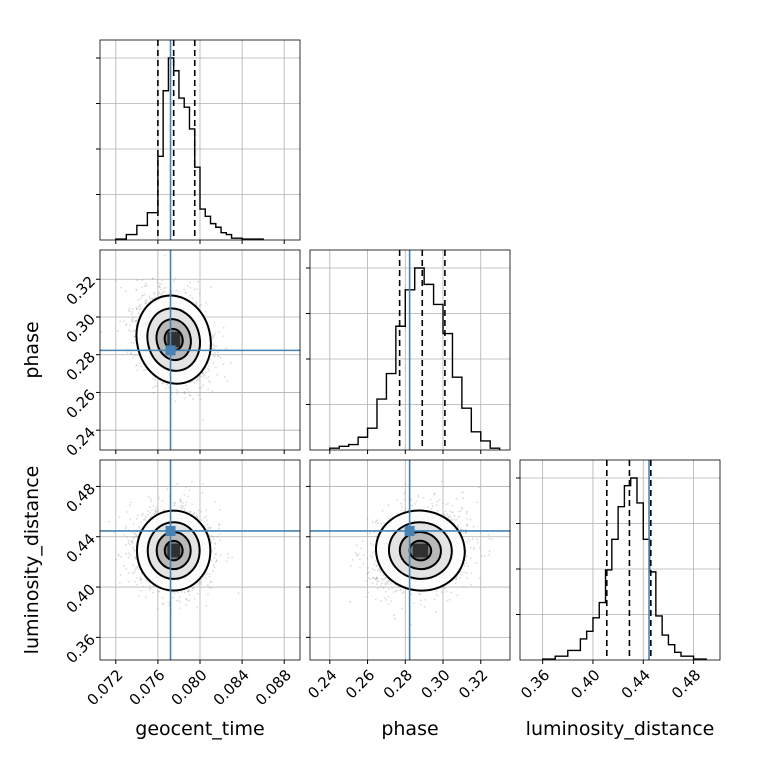  Describe the element at coordinates (170, 350) in the screenshot. I see `truth-marker` at that location.